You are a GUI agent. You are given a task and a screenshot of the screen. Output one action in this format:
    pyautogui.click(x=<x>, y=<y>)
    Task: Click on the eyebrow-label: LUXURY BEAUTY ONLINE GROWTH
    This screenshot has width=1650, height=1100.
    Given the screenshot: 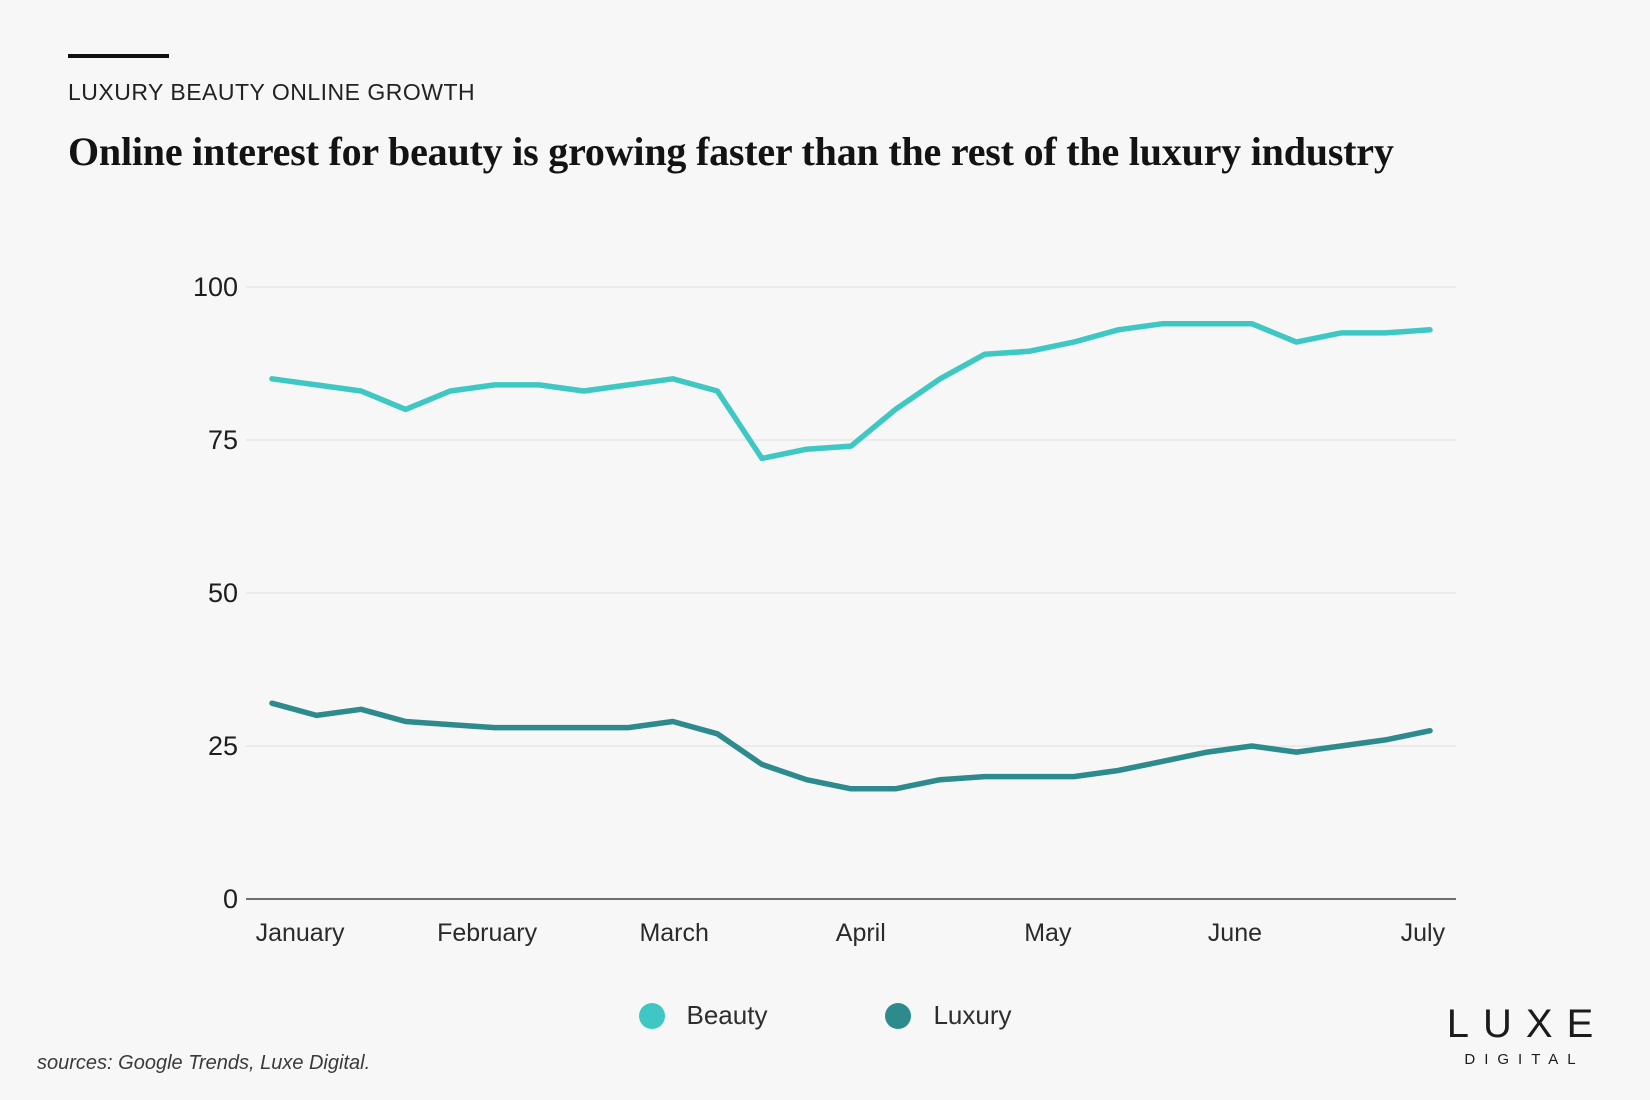 What is the action you would take?
    pyautogui.click(x=272, y=92)
    